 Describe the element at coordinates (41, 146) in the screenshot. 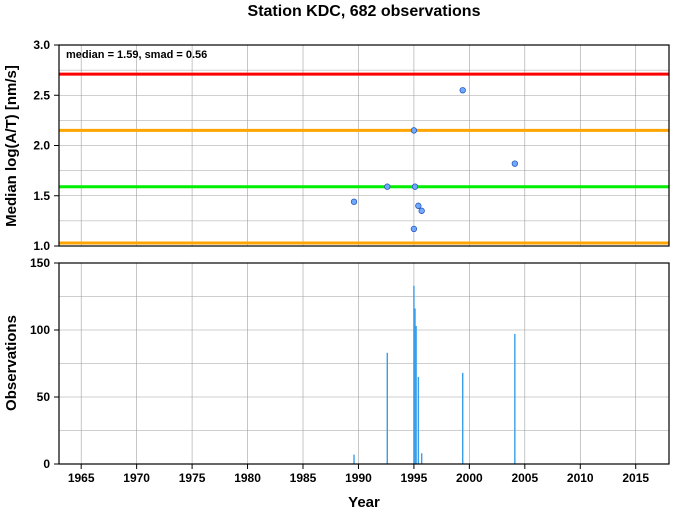

I see `y-tick-label: 2.0` at that location.